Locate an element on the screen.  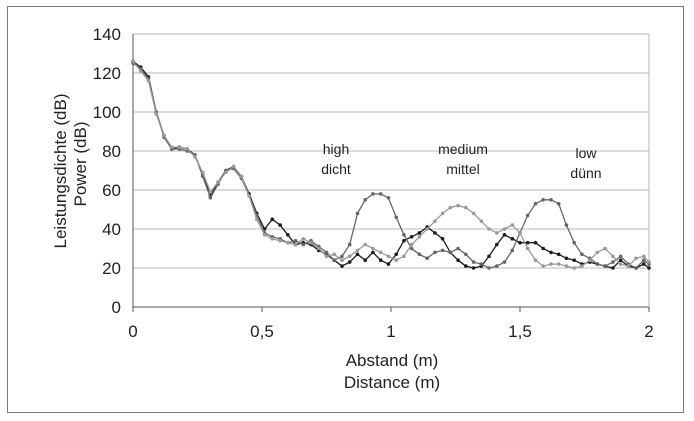
annotation-high: high is located at coordinates (336, 149).